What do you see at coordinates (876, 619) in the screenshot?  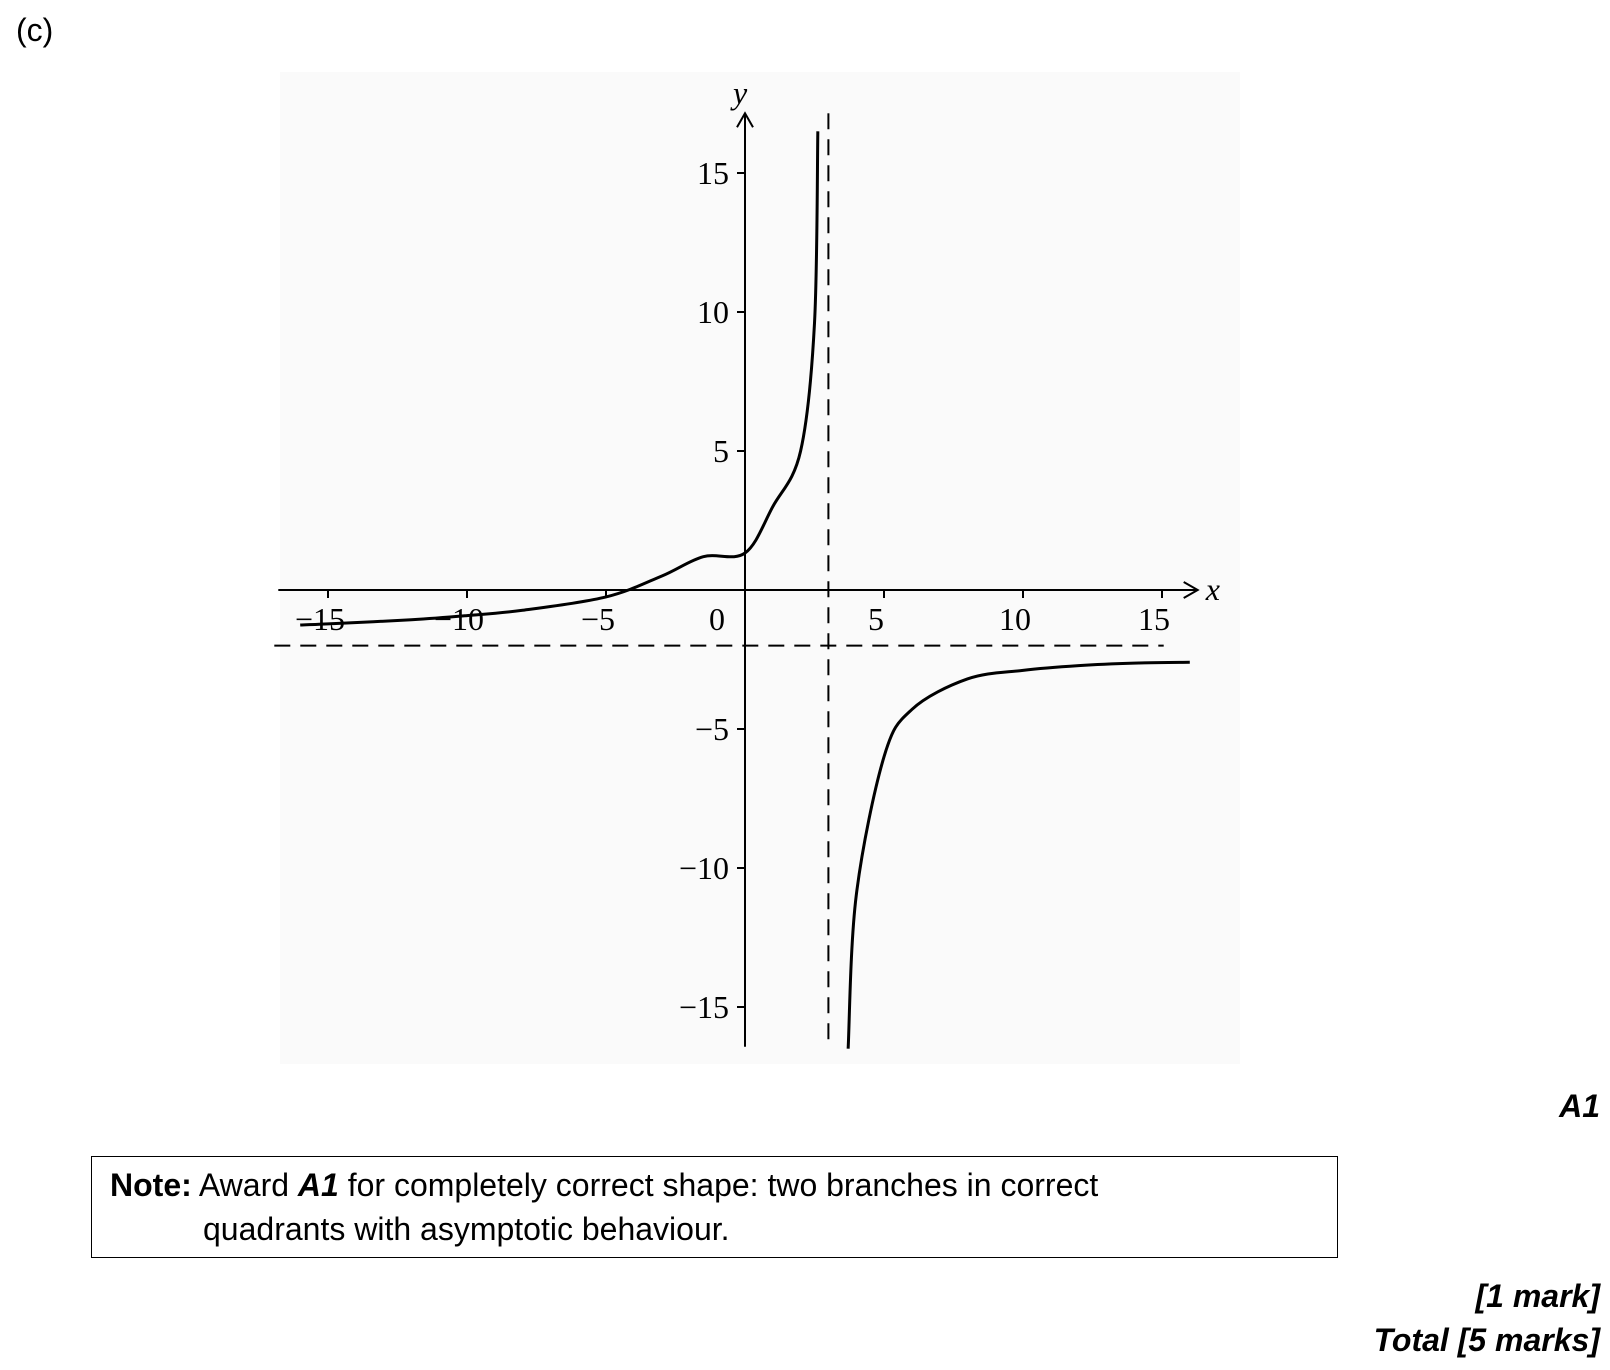 I see `x-tick-label: 5` at bounding box center [876, 619].